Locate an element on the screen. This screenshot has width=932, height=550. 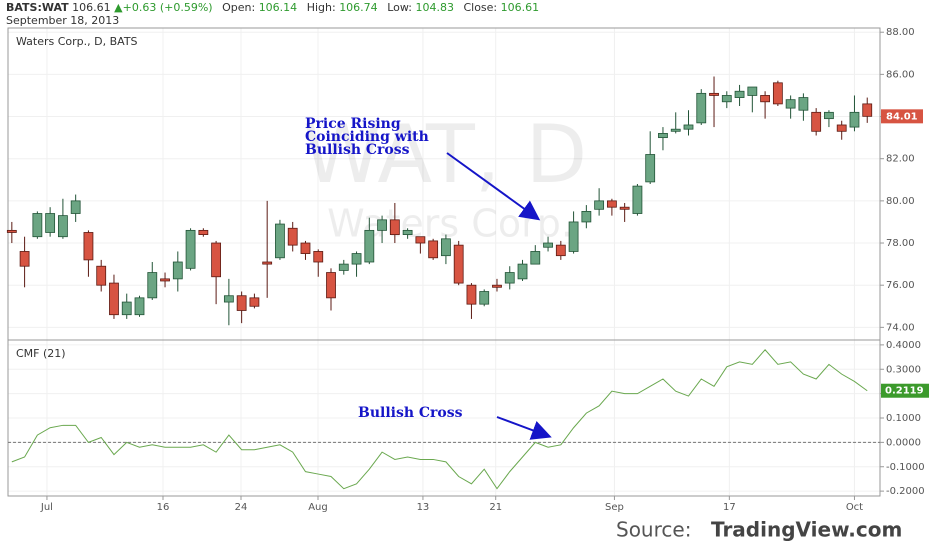
y-tick-label: 80.00 is located at coordinates (900, 201).